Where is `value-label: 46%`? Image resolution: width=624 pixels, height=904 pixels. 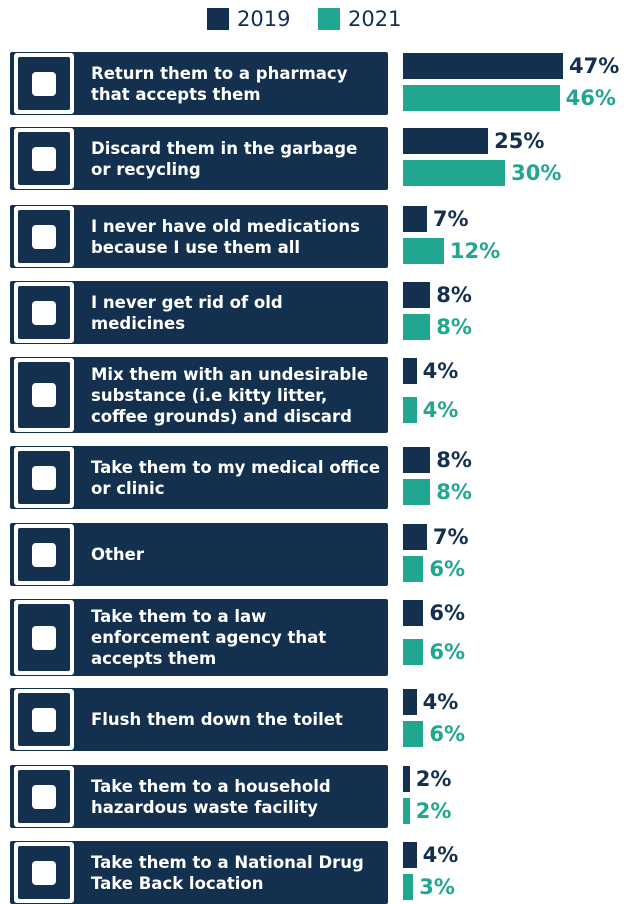
value-label: 46% is located at coordinates (590, 98).